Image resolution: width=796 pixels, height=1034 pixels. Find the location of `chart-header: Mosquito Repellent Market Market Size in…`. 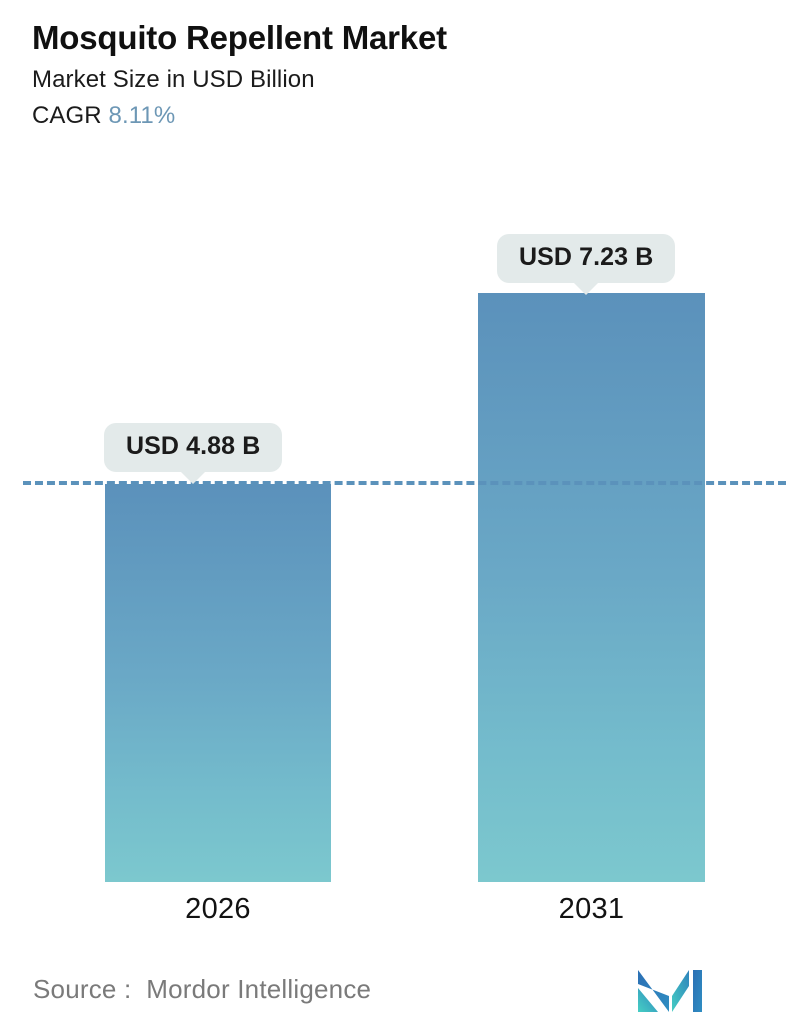

chart-header: Mosquito Repellent Market Market Size in… is located at coordinates (392, 76).